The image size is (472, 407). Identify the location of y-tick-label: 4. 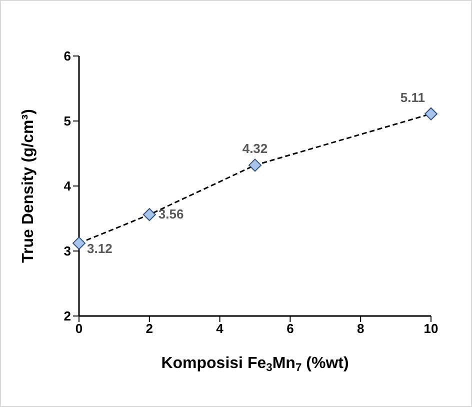
(68, 186).